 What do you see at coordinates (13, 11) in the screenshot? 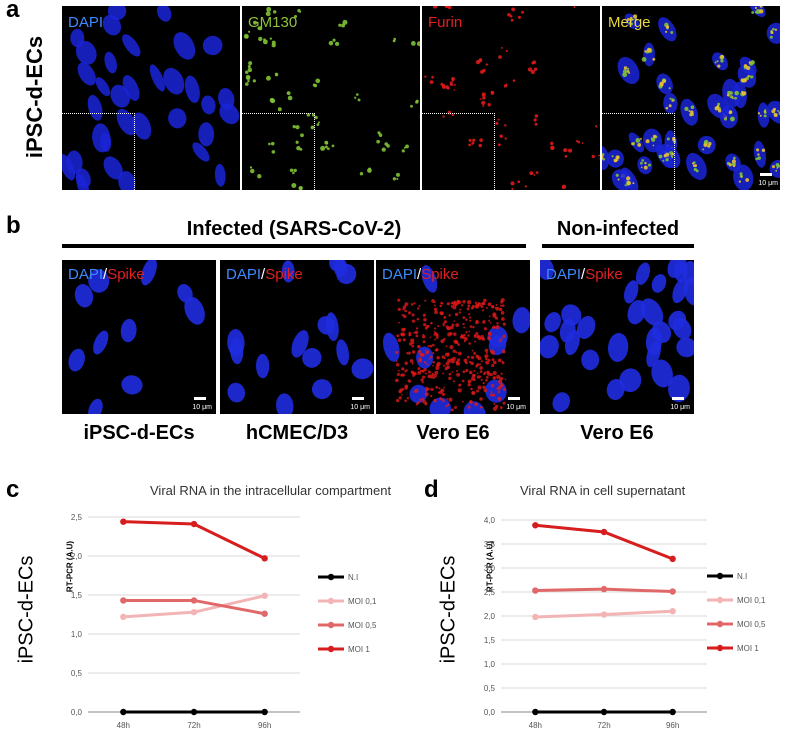
I see `panel-a-letter: a` at bounding box center [13, 11].